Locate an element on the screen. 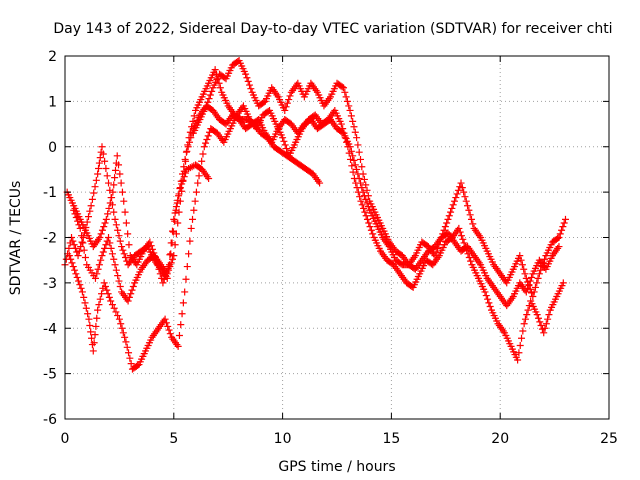 This screenshot has width=640, height=480. y-tick-label: -3 is located at coordinates (50, 284).